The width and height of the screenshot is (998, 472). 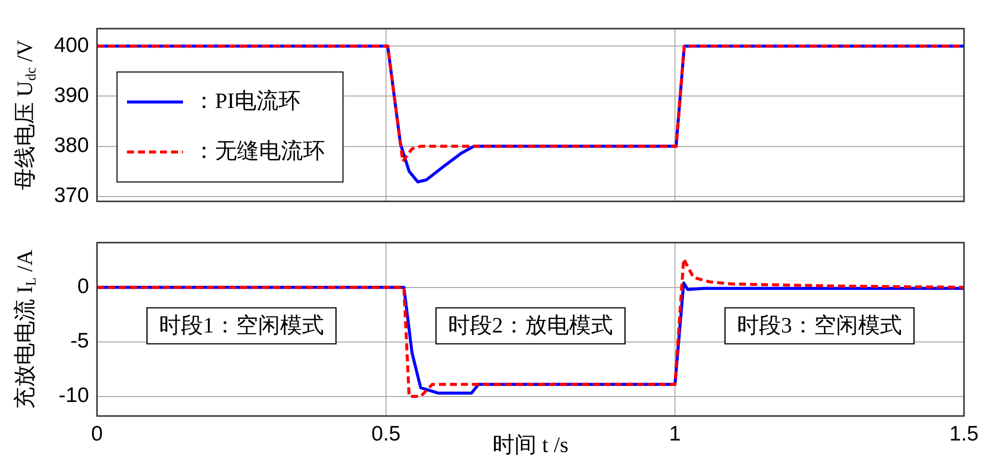 What do you see at coordinates (26, 329) in the screenshot?
I see `y-axis-title: 充放电电流 IL /A` at bounding box center [26, 329].